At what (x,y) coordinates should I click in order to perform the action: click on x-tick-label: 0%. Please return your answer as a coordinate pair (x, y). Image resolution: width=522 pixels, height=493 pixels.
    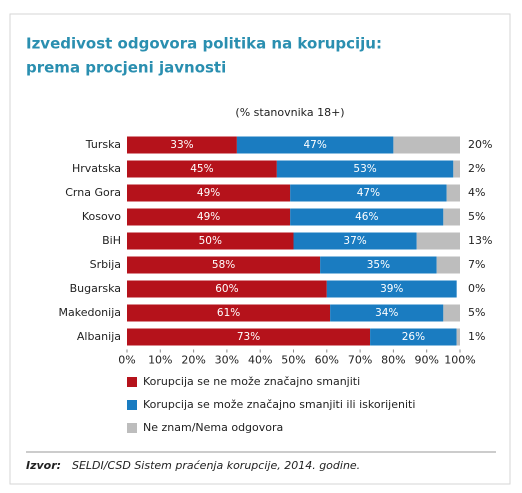
    Looking at the image, I should click on (126, 360).